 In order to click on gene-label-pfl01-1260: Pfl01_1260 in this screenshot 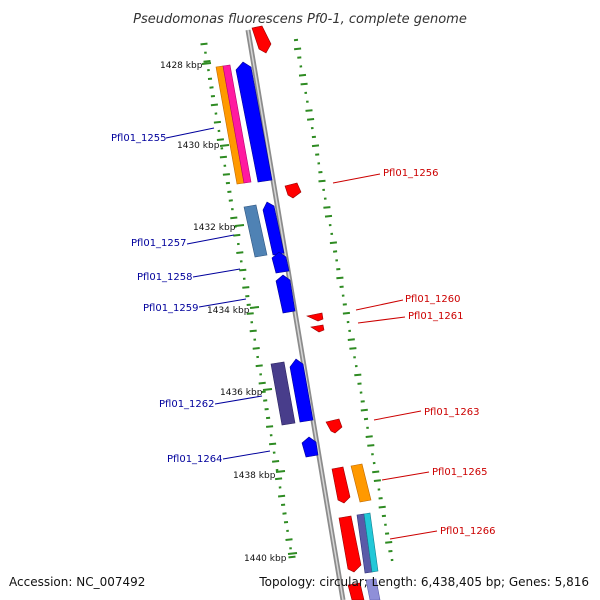, I will do `click(433, 299)`.